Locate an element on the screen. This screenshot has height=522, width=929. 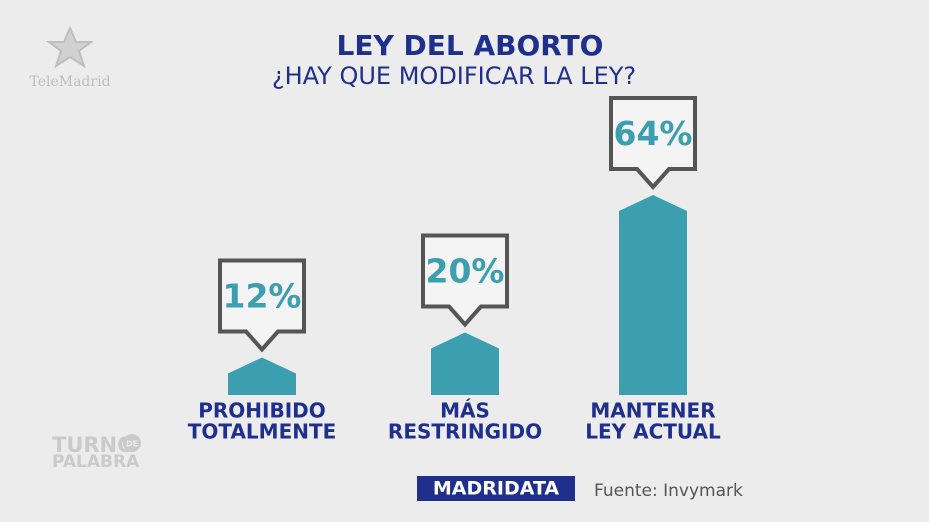
brand: MADRIDATA is located at coordinates (496, 489).